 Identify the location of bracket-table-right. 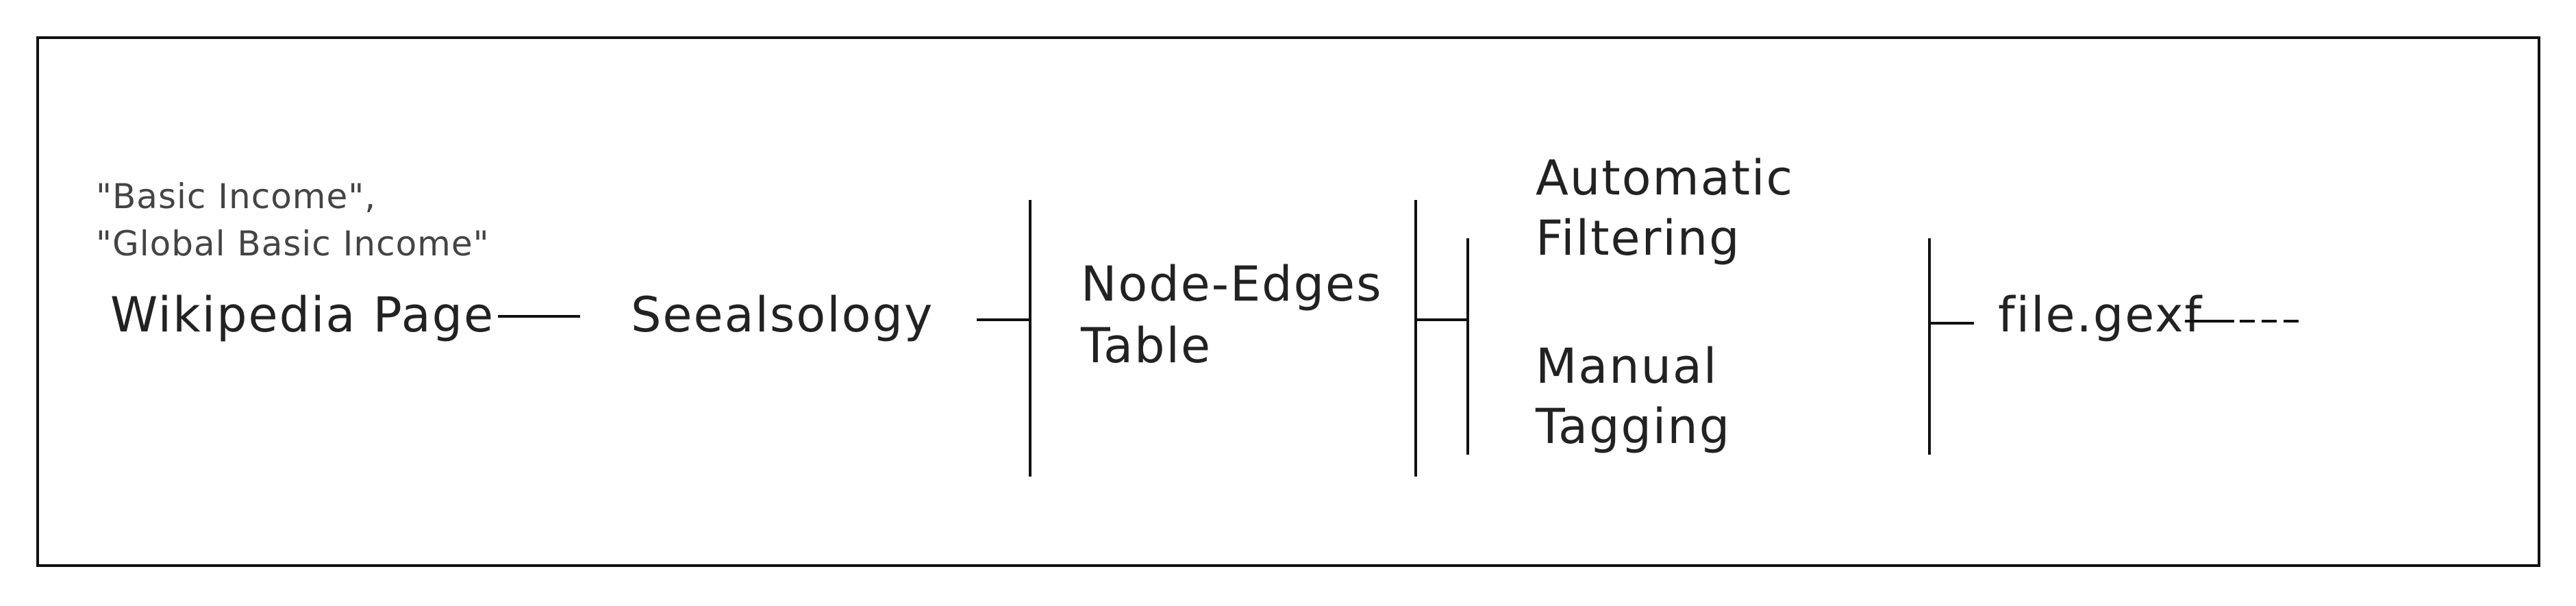
(1415, 338).